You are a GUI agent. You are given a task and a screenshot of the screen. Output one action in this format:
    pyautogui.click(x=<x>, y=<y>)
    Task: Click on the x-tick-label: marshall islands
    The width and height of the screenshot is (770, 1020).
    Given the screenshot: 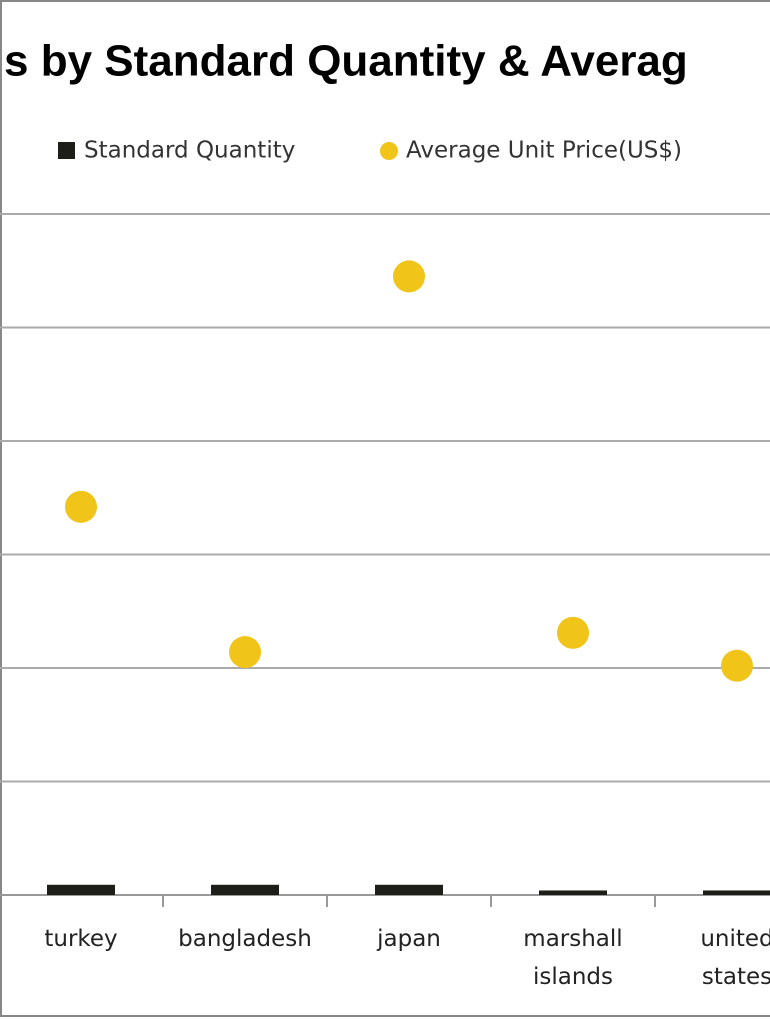 What is the action you would take?
    pyautogui.click(x=573, y=958)
    